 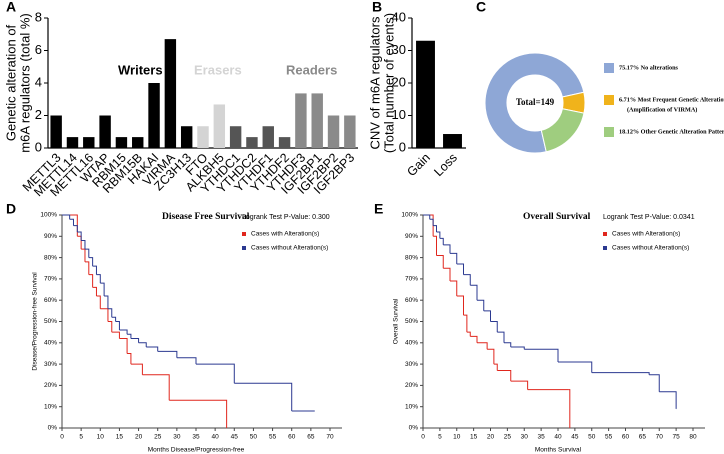 I want to click on x-tick-label: Loss, so click(x=445, y=165).